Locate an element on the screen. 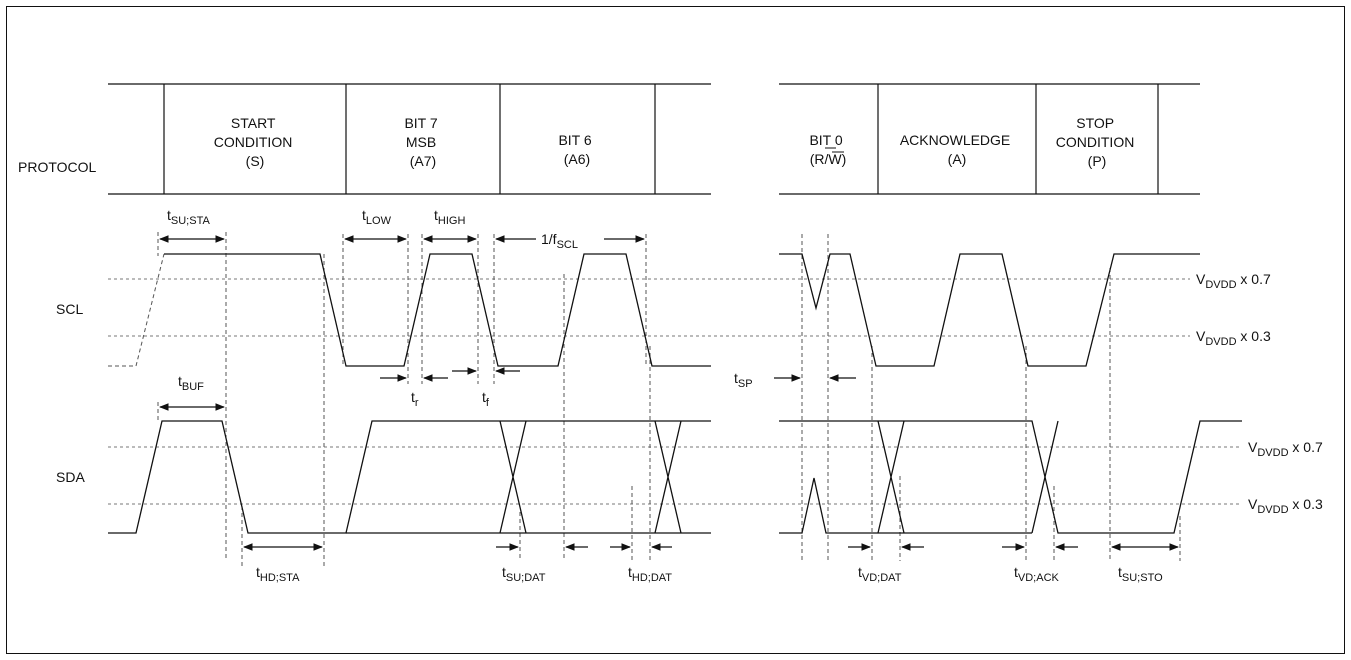 The height and width of the screenshot is (660, 1351). sda-waveform-left is located at coordinates (409, 477).